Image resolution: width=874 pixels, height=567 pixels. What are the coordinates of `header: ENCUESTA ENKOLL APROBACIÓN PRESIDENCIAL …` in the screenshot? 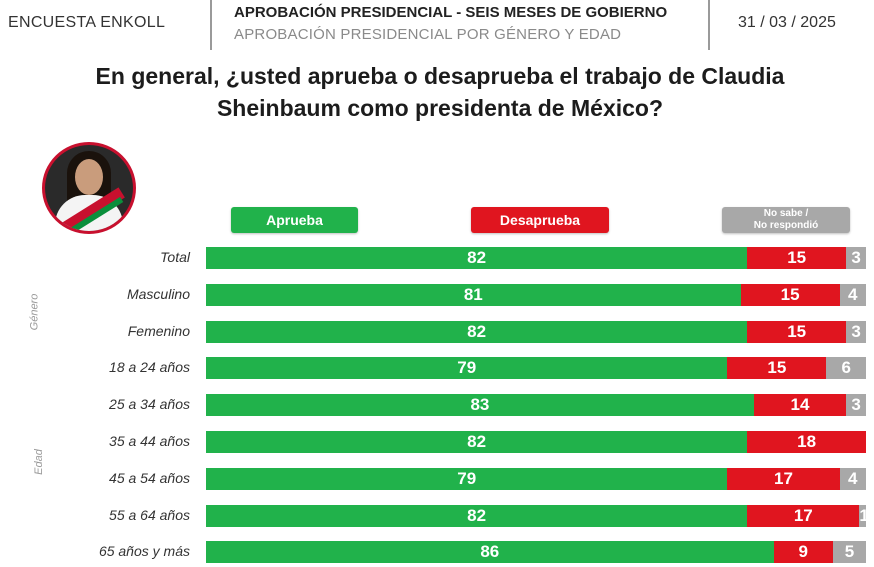 It's located at (437, 25).